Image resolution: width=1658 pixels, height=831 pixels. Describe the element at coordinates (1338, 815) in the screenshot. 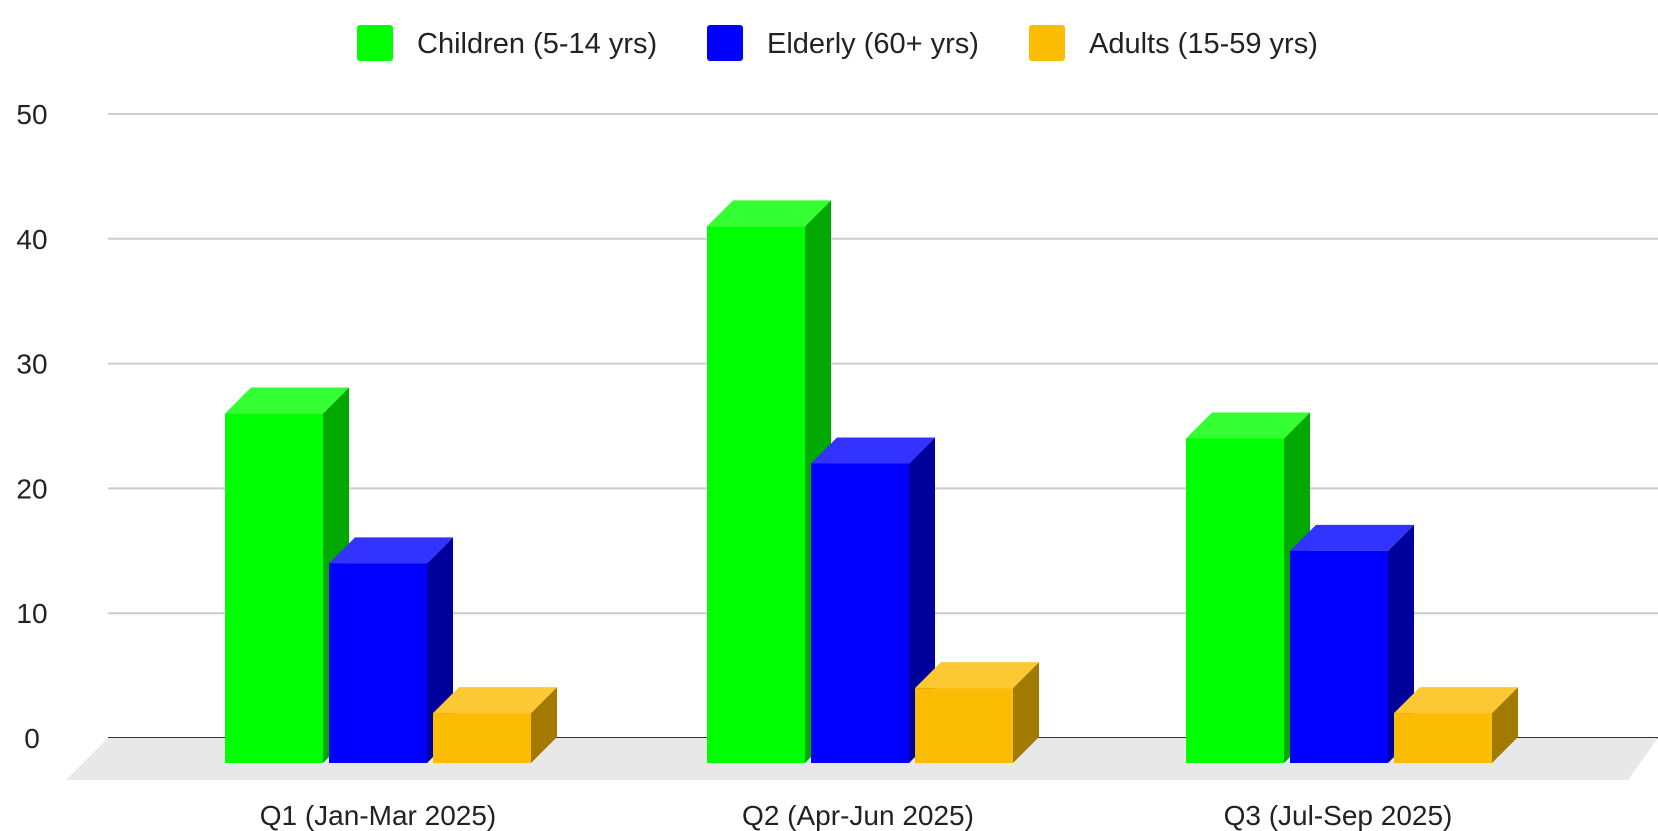

I see `x-tick-label: Q3 (Jul-Sep 2025)` at that location.